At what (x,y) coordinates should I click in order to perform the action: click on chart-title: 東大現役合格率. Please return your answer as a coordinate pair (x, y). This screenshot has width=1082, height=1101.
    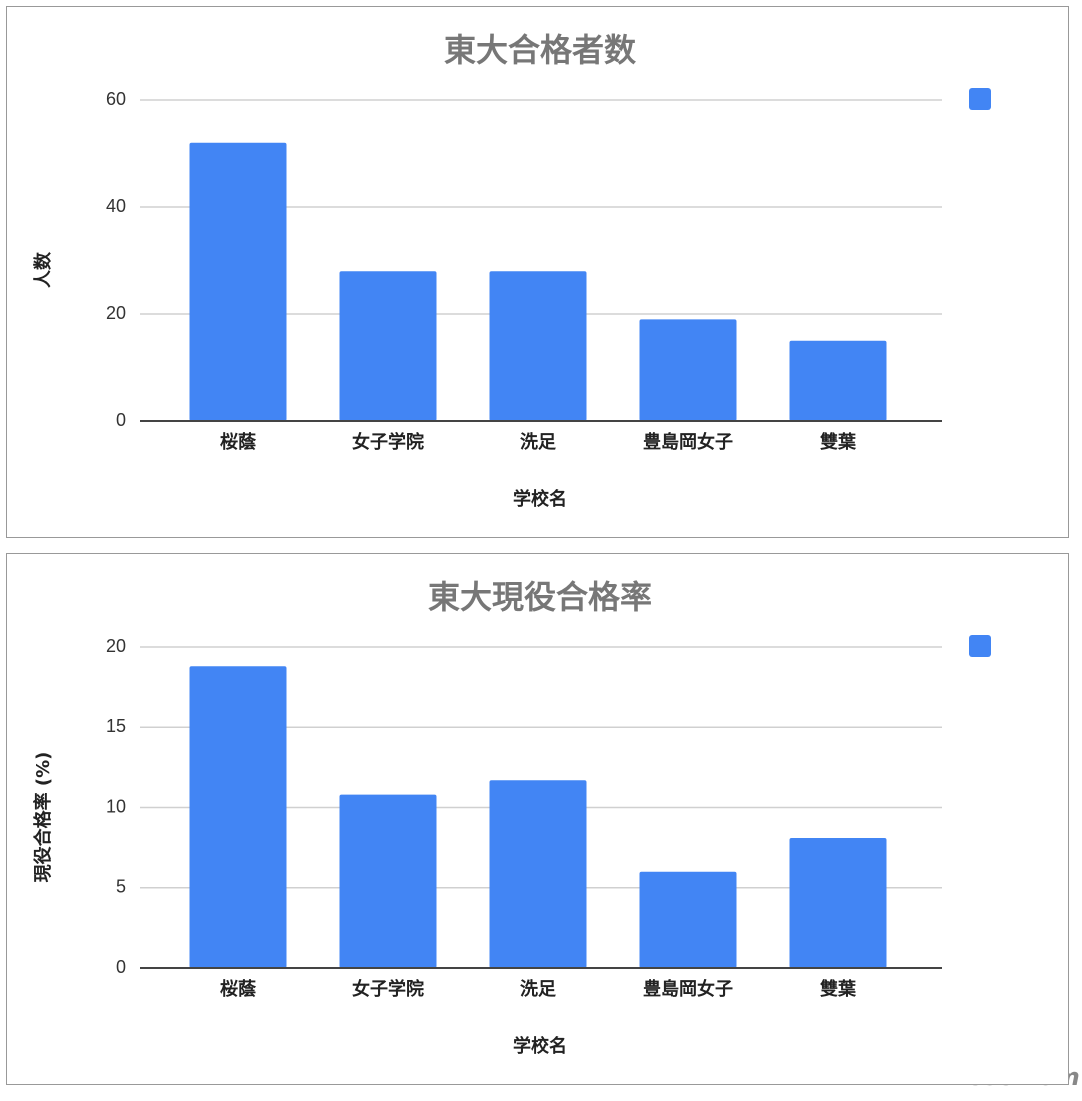
    Looking at the image, I should click on (540, 597).